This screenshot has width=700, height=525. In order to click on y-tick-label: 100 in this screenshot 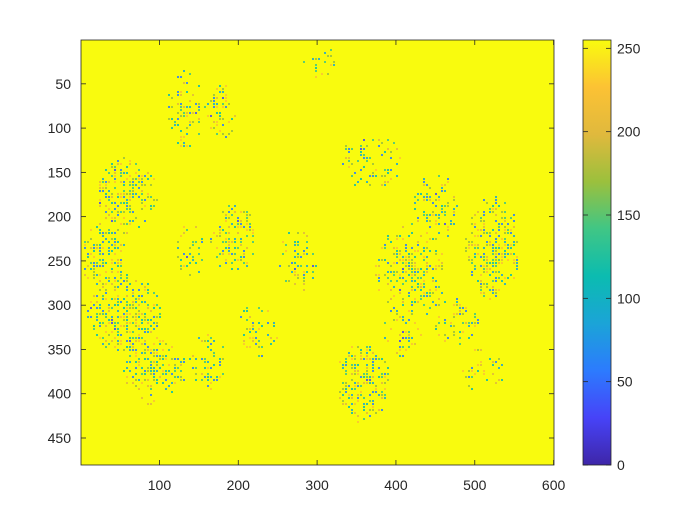, I will do `click(60, 128)`.